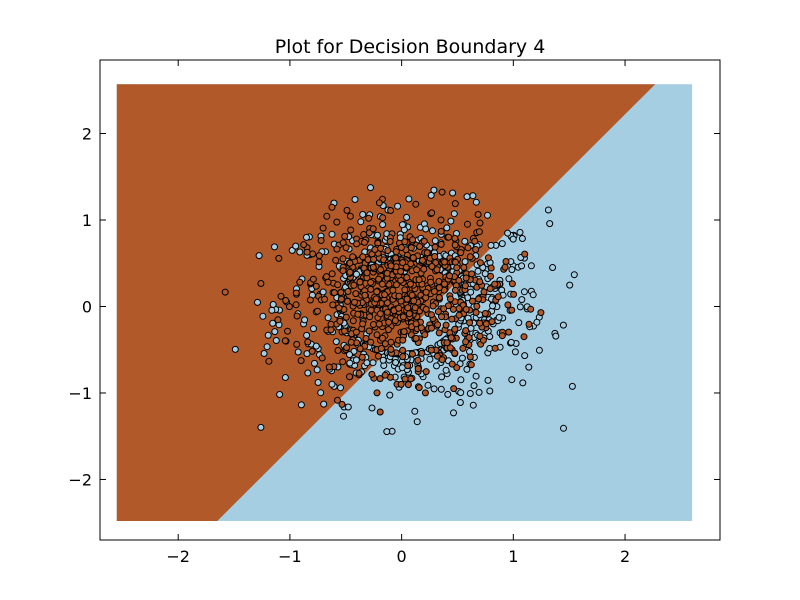 This screenshot has height=600, width=800. I want to click on y-tick-label: 1, so click(87, 220).